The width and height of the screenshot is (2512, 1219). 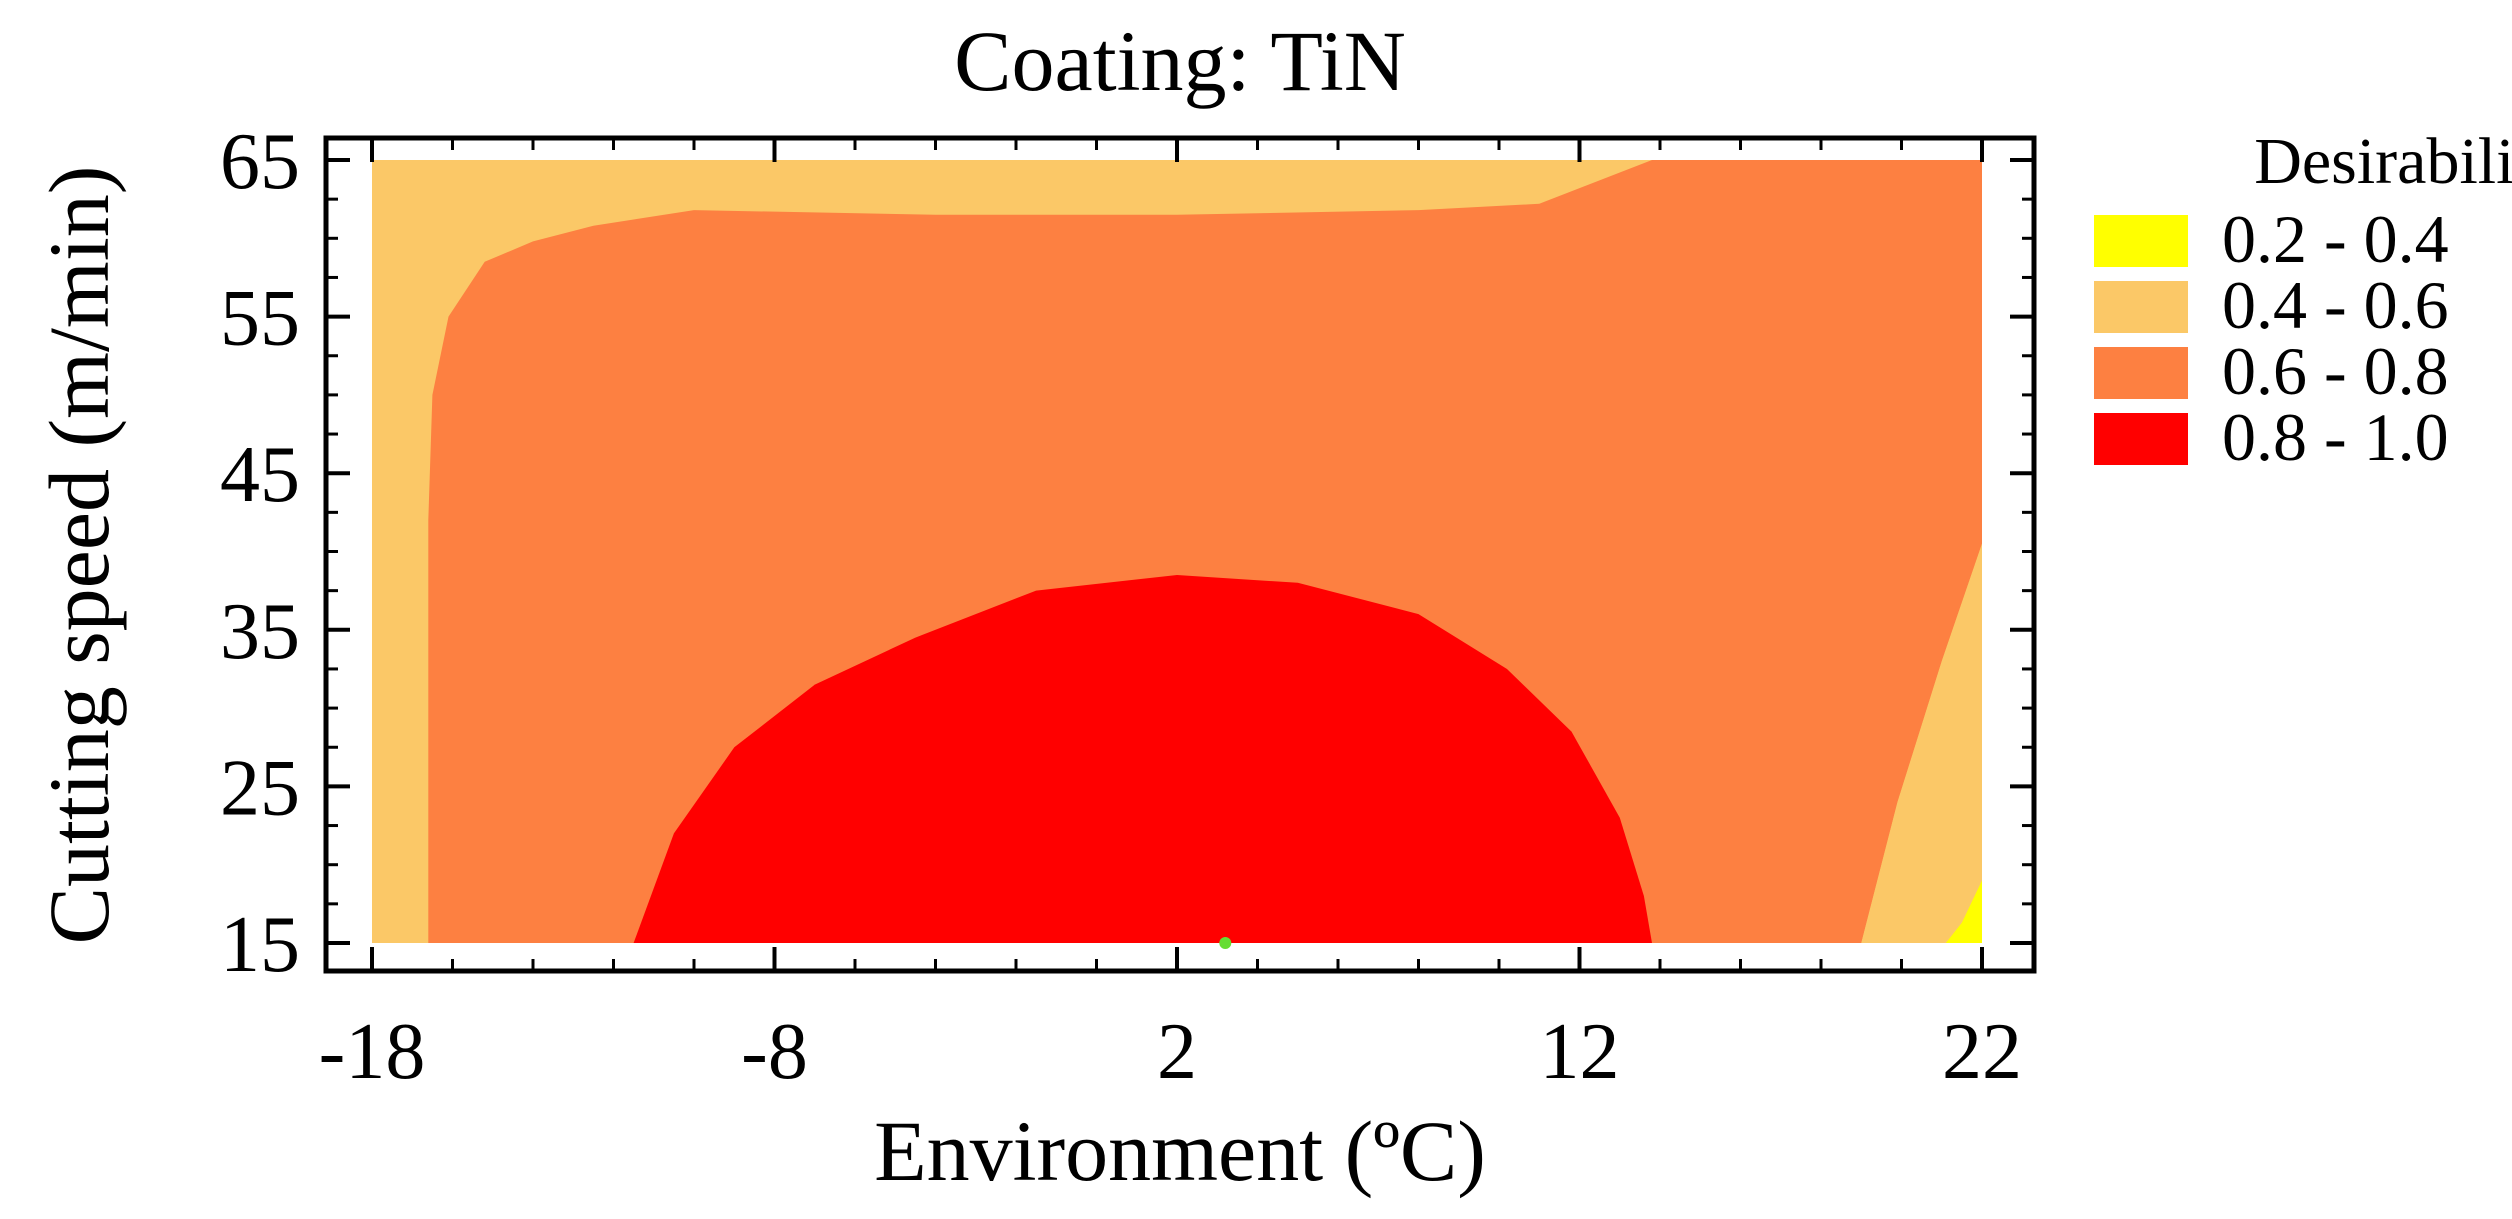 What do you see at coordinates (2335, 371) in the screenshot?
I see `legend-label: 0.6 - 0.8` at bounding box center [2335, 371].